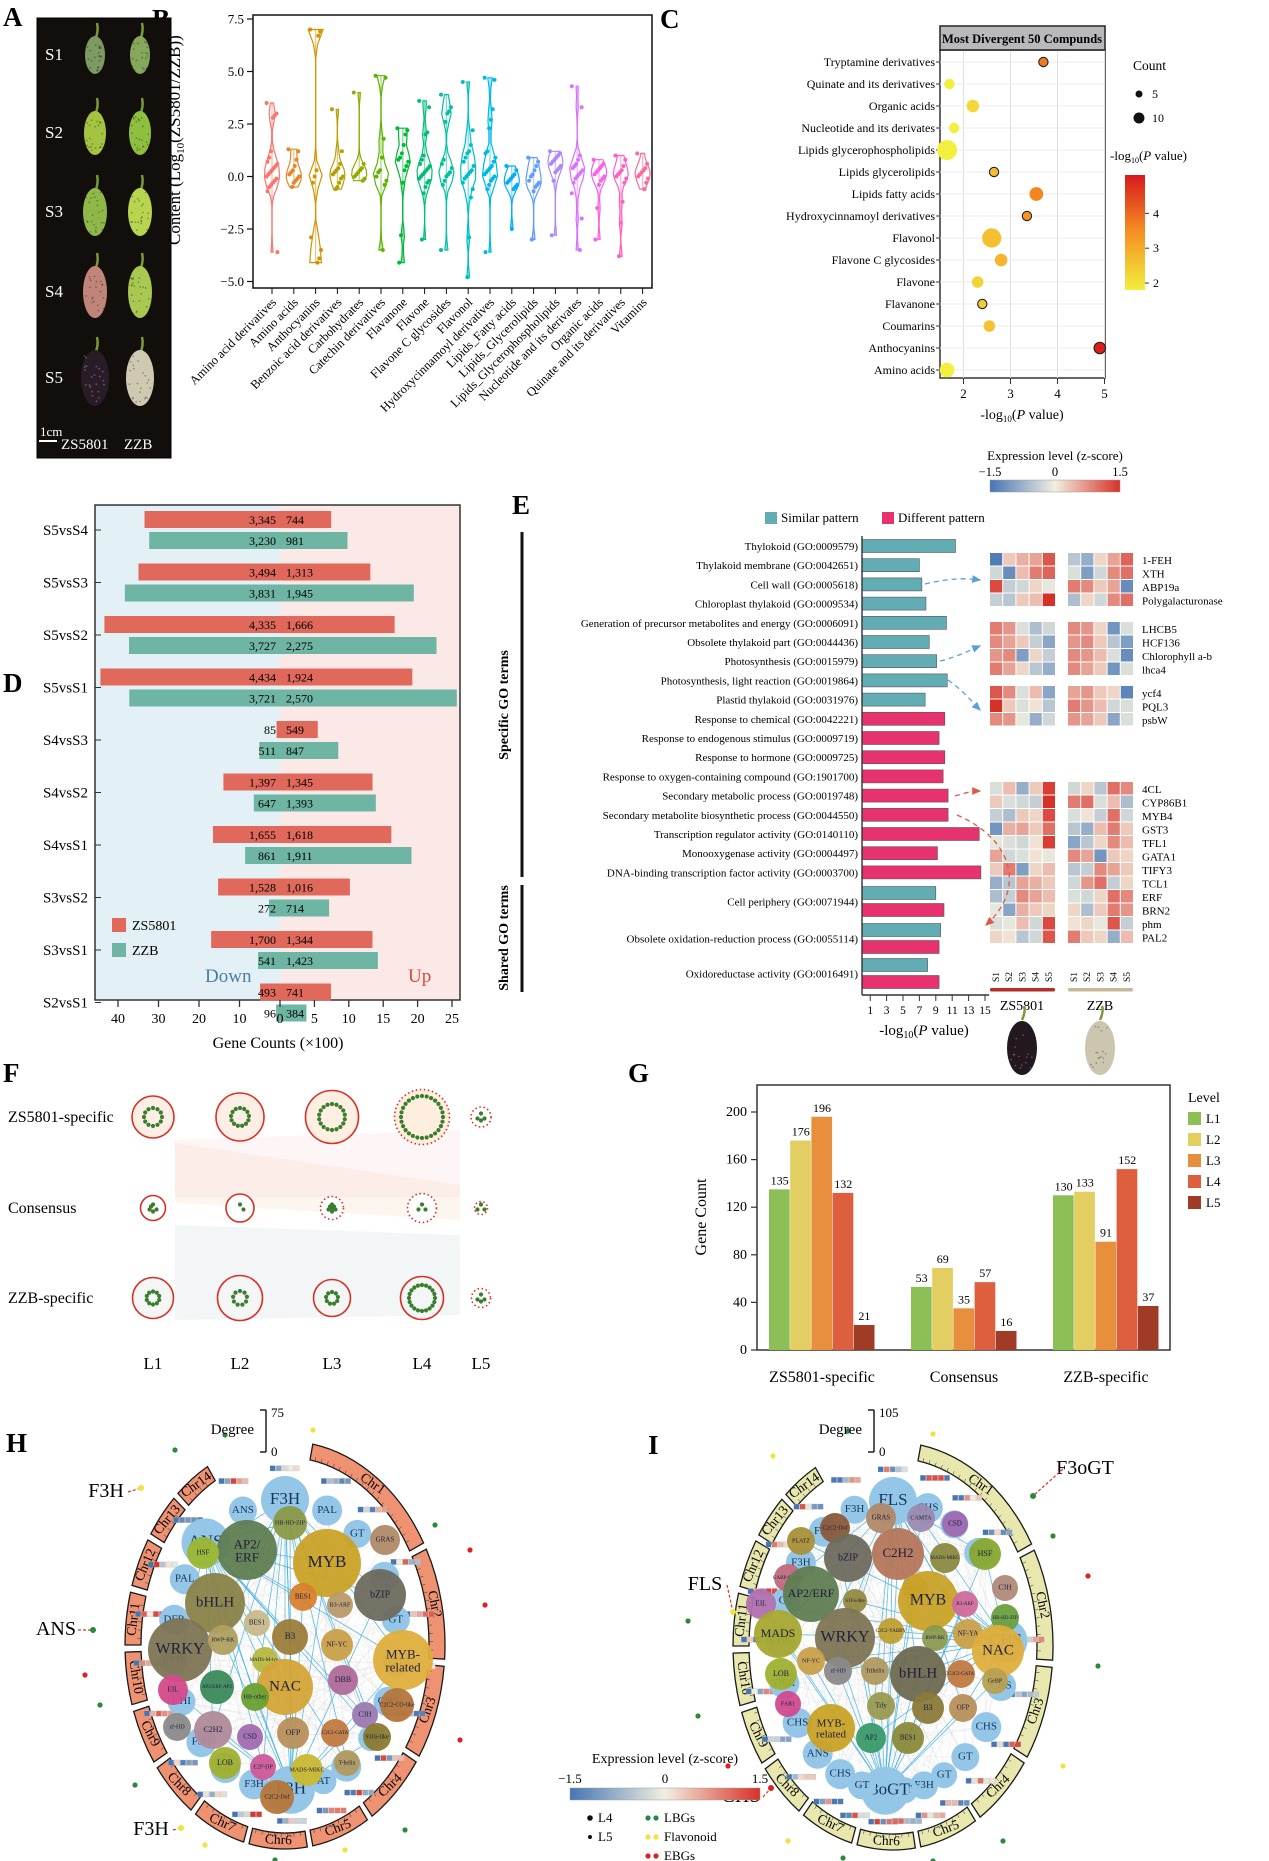 The image size is (1269, 1861). I want to click on chromosome-label: Chr11, so click(740, 1620).